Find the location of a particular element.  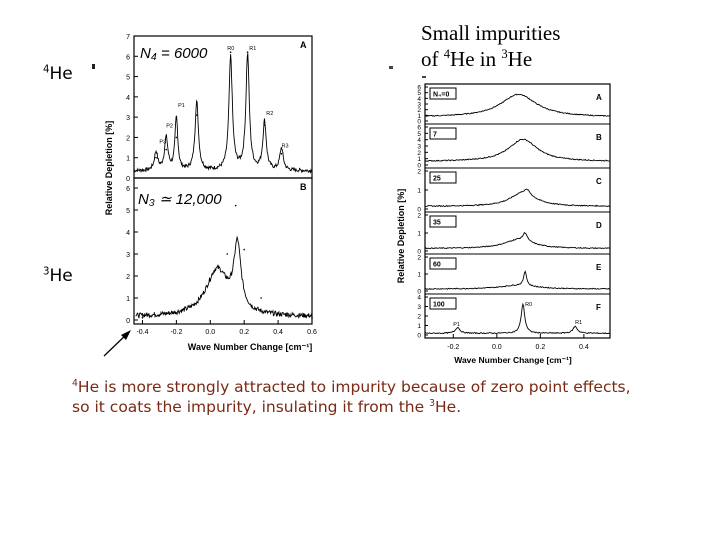

panel-a-y-tick-label: 0 is located at coordinates (128, 179).